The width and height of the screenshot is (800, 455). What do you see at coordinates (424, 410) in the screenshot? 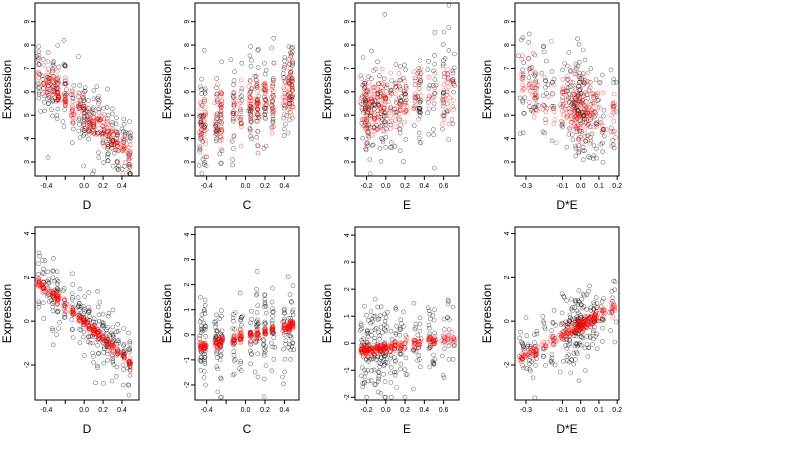
I see `x-tick-label: 0.4` at bounding box center [424, 410].